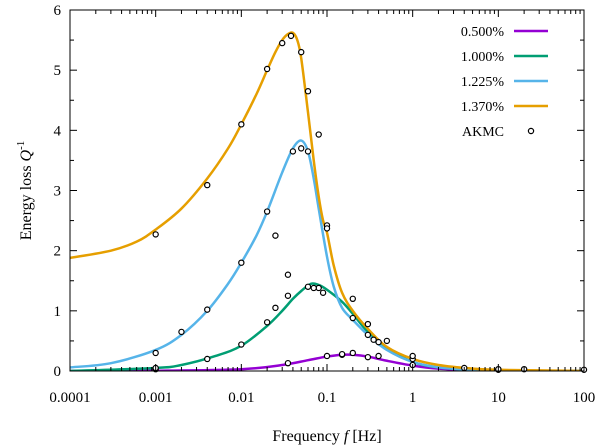  I want to click on y-tick-label: 5, so click(58, 71).